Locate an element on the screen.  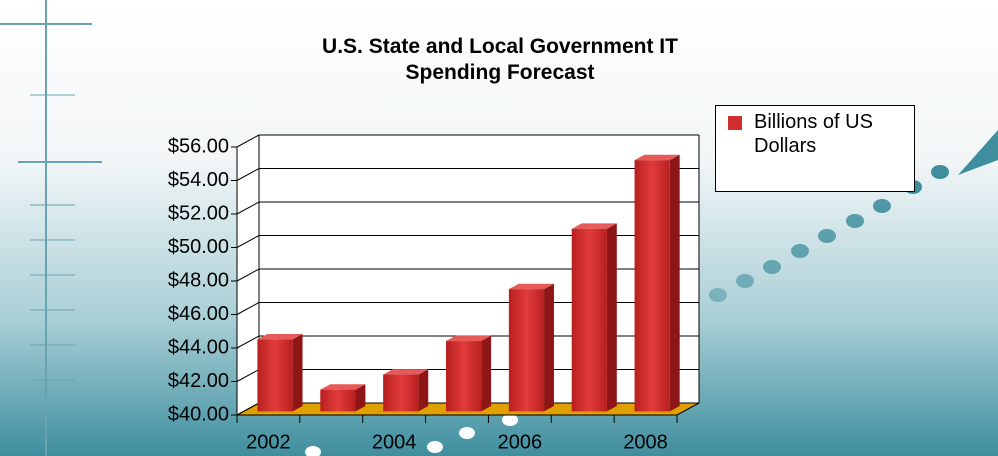
legend-label: Billions of US Dollars is located at coordinates (813, 134).